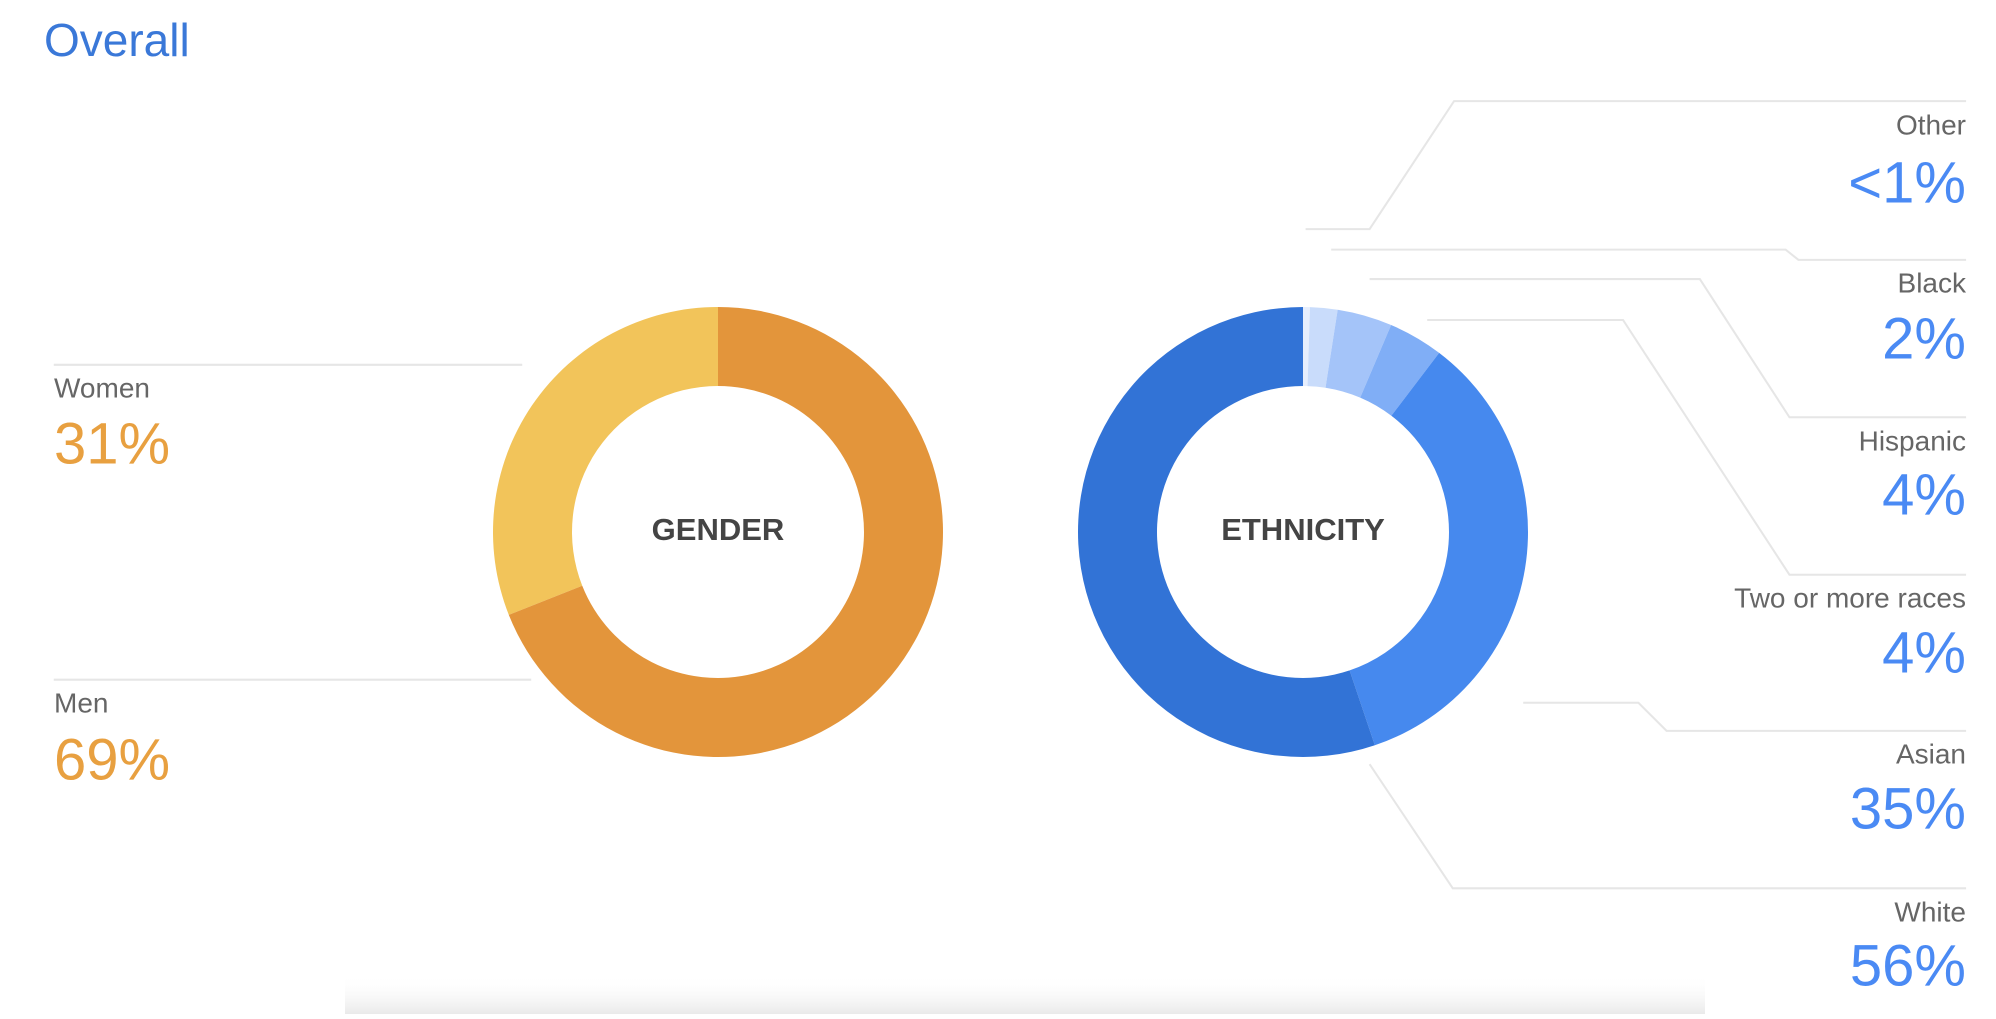  What do you see at coordinates (1025, 994) in the screenshot?
I see `bottom-shadow` at bounding box center [1025, 994].